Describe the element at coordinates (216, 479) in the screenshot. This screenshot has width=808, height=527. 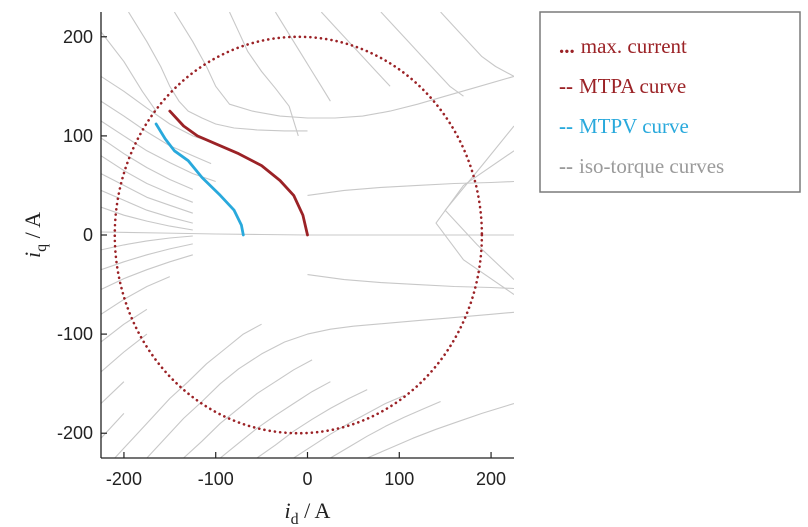
I see `x-tick-label: -100` at that location.